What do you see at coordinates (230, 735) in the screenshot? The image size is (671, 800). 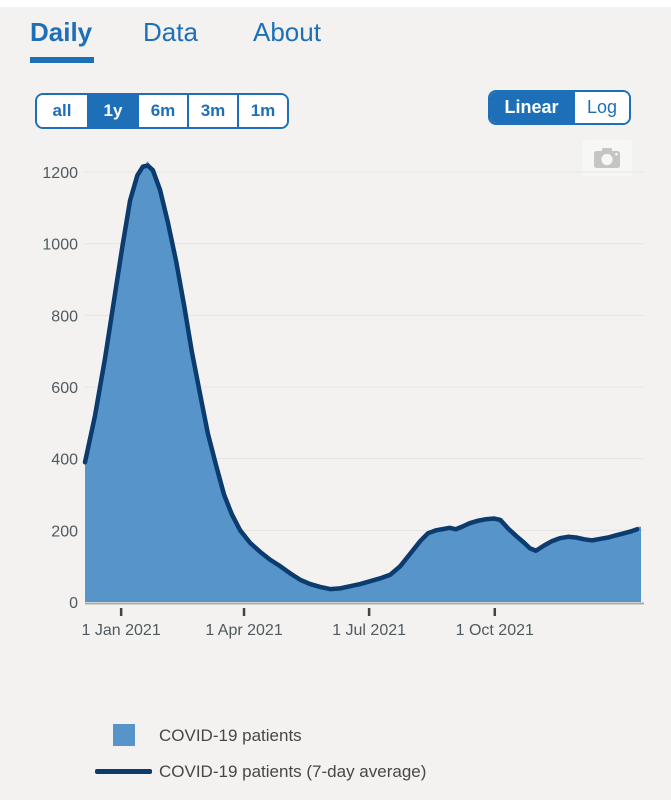 I see `legend-label-patients: COVID-19 patients` at bounding box center [230, 735].